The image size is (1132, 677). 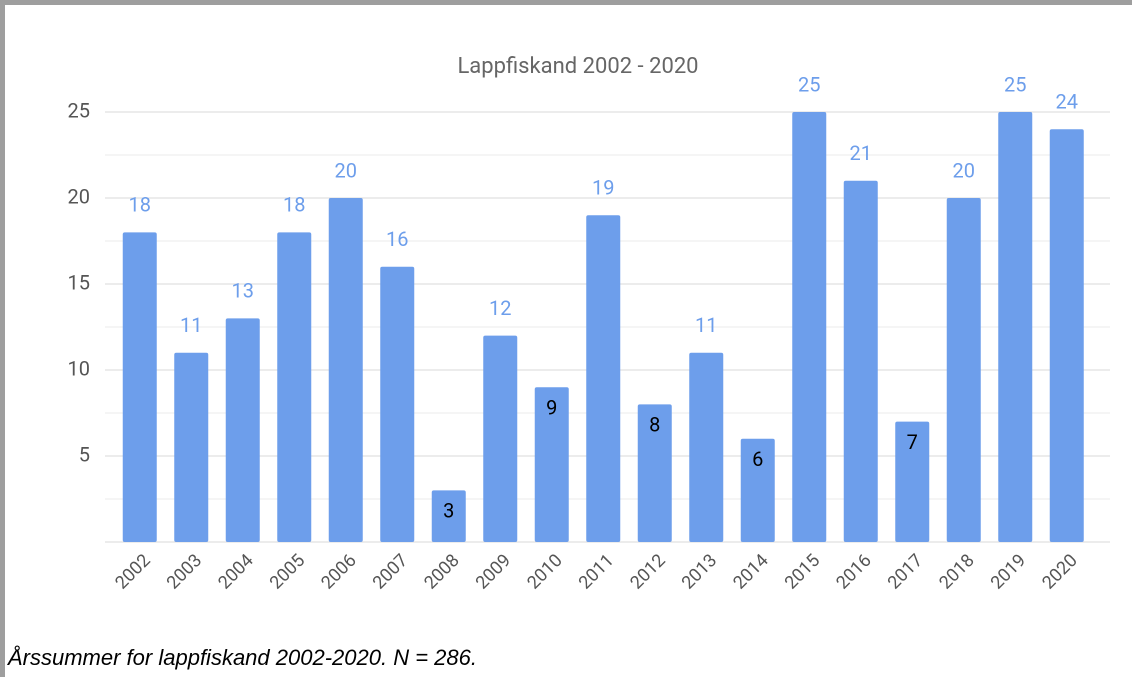 What do you see at coordinates (338, 571) in the screenshot?
I see `x-tick-label: 2006` at bounding box center [338, 571].